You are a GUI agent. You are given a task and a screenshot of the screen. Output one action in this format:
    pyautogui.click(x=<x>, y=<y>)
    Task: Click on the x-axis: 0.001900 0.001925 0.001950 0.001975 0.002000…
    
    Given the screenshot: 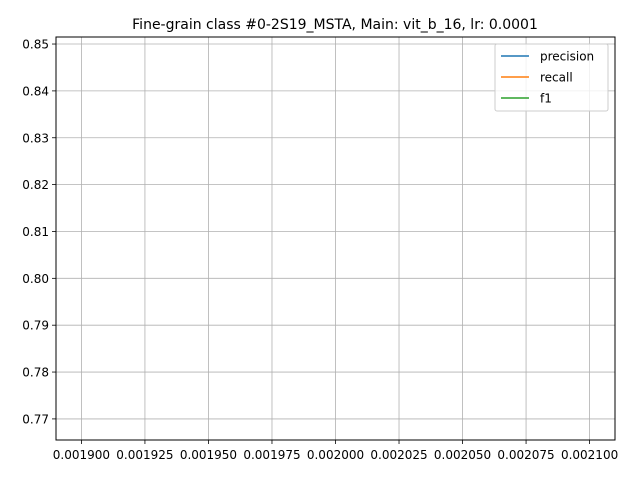 What is the action you would take?
    pyautogui.click(x=335, y=451)
    